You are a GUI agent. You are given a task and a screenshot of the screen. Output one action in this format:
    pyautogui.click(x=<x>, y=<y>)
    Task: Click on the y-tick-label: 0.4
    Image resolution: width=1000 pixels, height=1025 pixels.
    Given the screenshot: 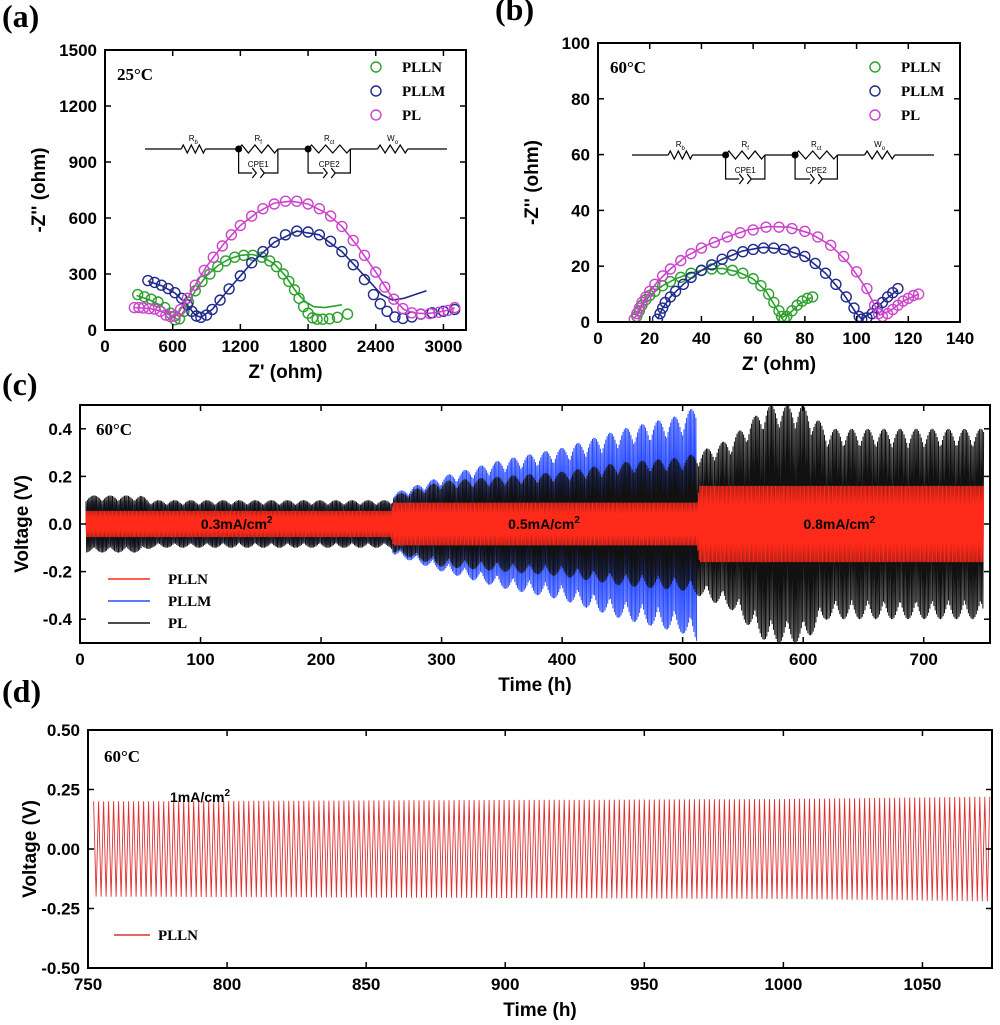 What is the action you would take?
    pyautogui.click(x=60, y=429)
    